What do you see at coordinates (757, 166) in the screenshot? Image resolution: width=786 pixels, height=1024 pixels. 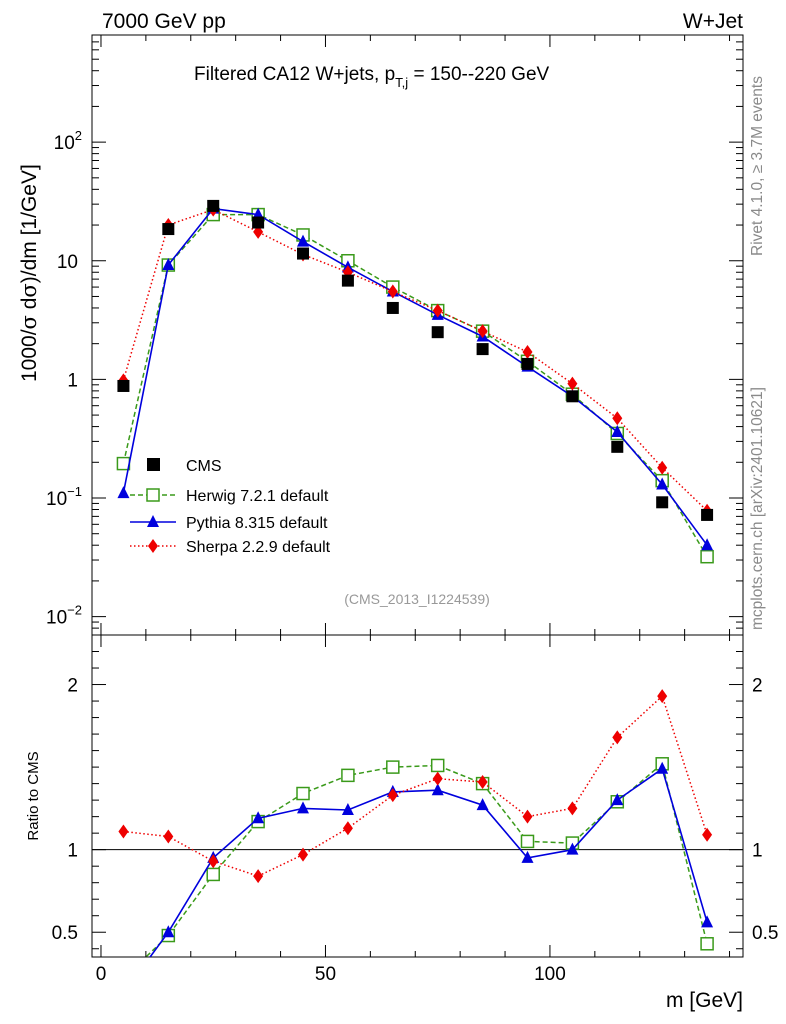 I see `rivet-label: Rivet 4.1.0, ≥ 3.7M events` at bounding box center [757, 166].